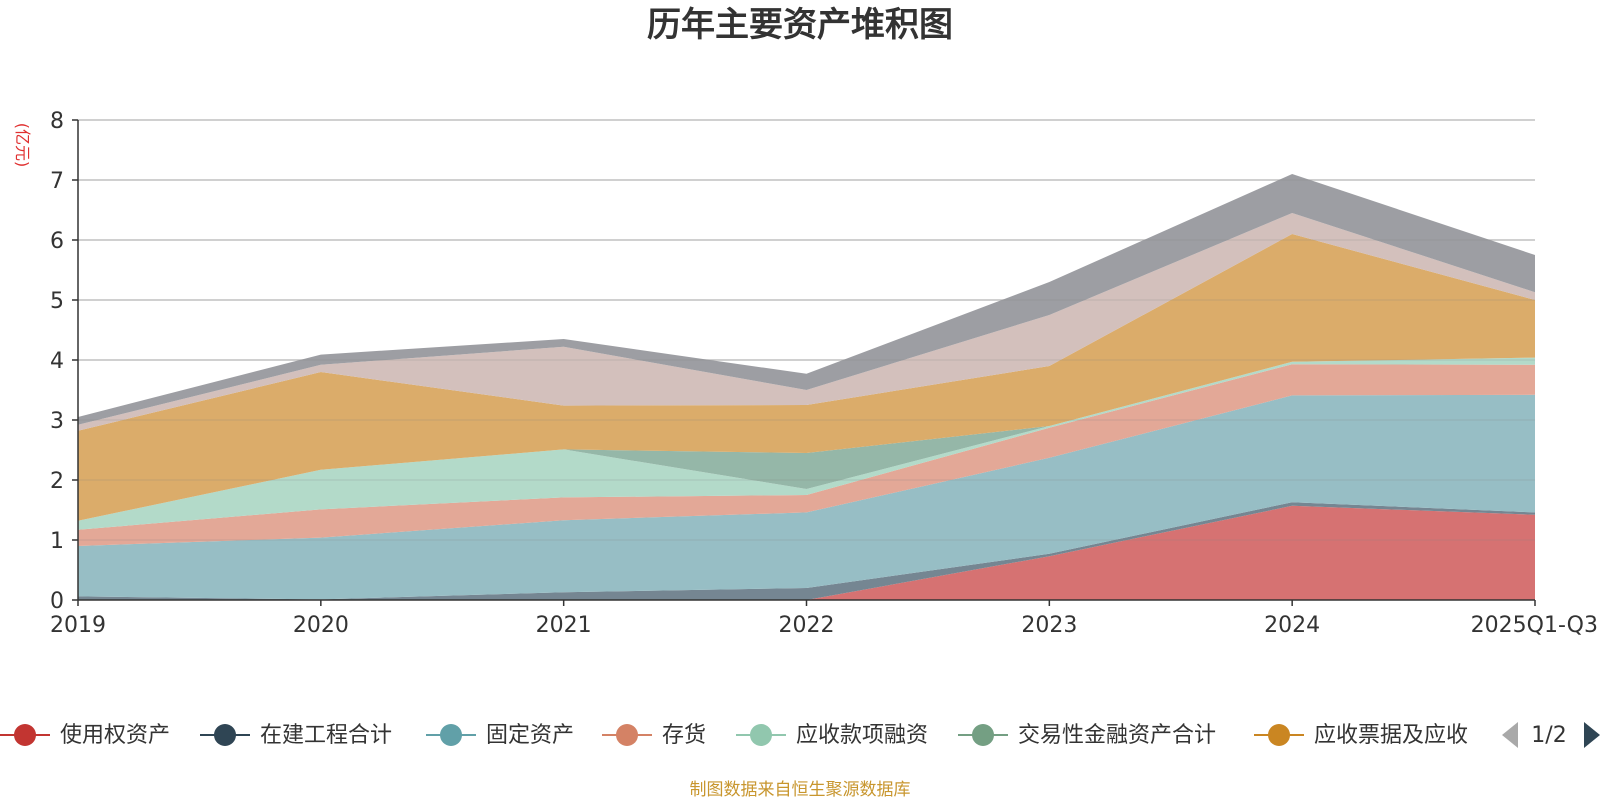 The image size is (1600, 800). What do you see at coordinates (1534, 625) in the screenshot?
I see `x-tick-label: 2025Q1-Q3` at bounding box center [1534, 625].